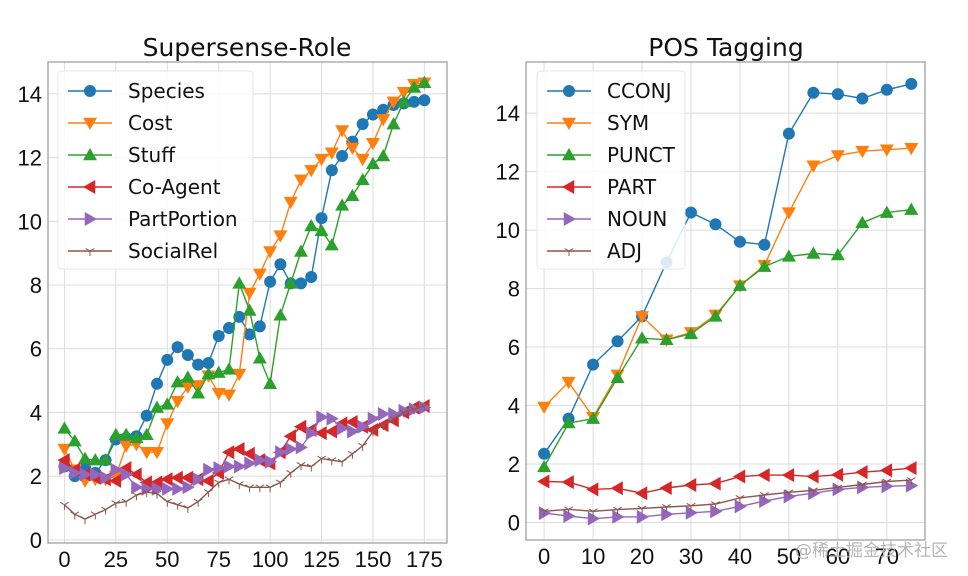  What do you see at coordinates (628, 123) in the screenshot?
I see `legend-label: SYM` at bounding box center [628, 123].